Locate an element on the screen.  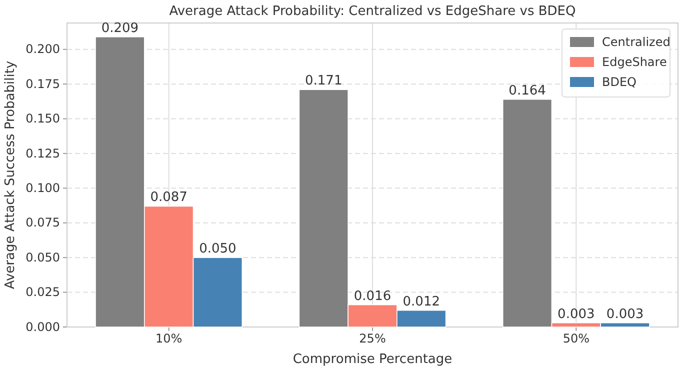
legend-label: EdgeShare is located at coordinates (634, 62).